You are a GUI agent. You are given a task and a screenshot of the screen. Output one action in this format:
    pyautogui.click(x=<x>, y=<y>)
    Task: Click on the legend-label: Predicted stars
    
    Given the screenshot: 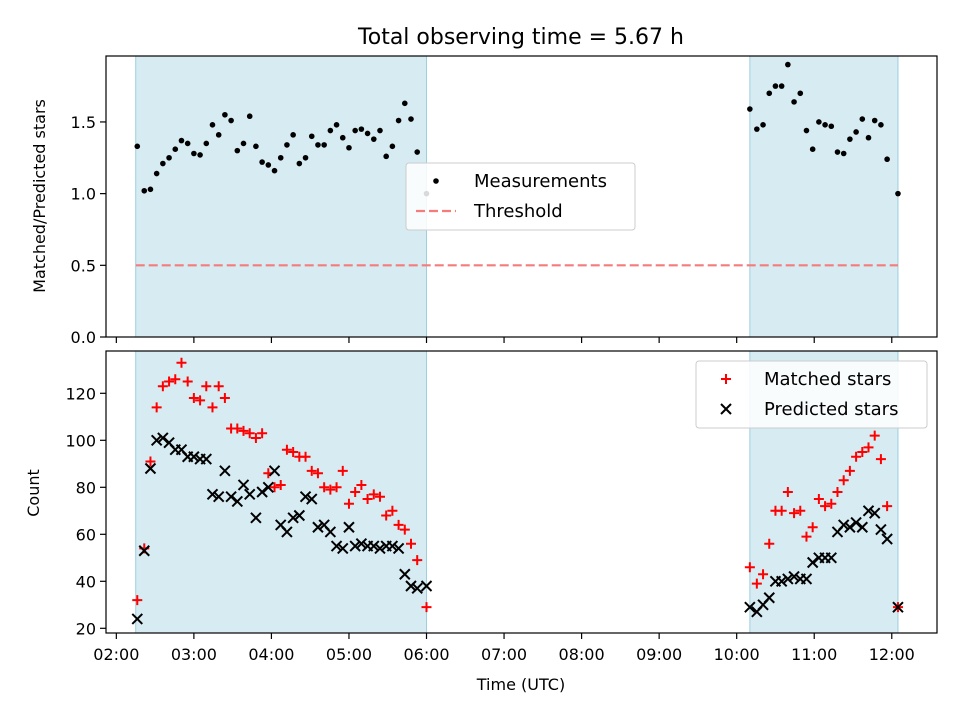 What is the action you would take?
    pyautogui.click(x=831, y=409)
    